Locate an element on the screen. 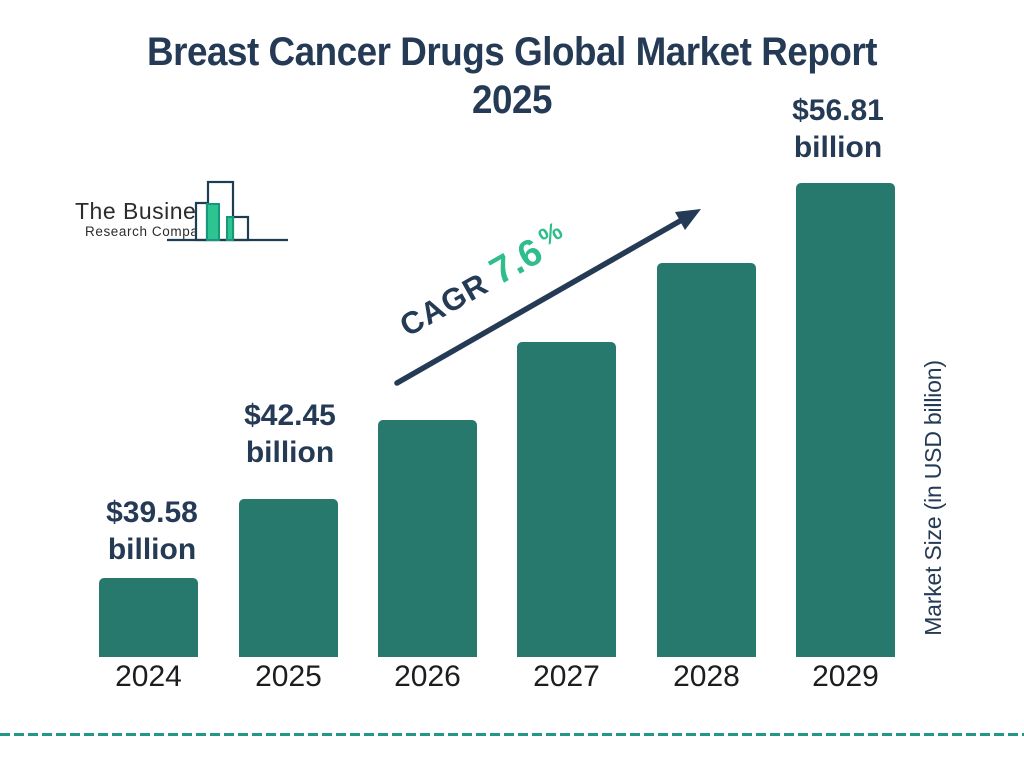 The height and width of the screenshot is (768, 1024). year-label-2029: 2029 is located at coordinates (845, 676).